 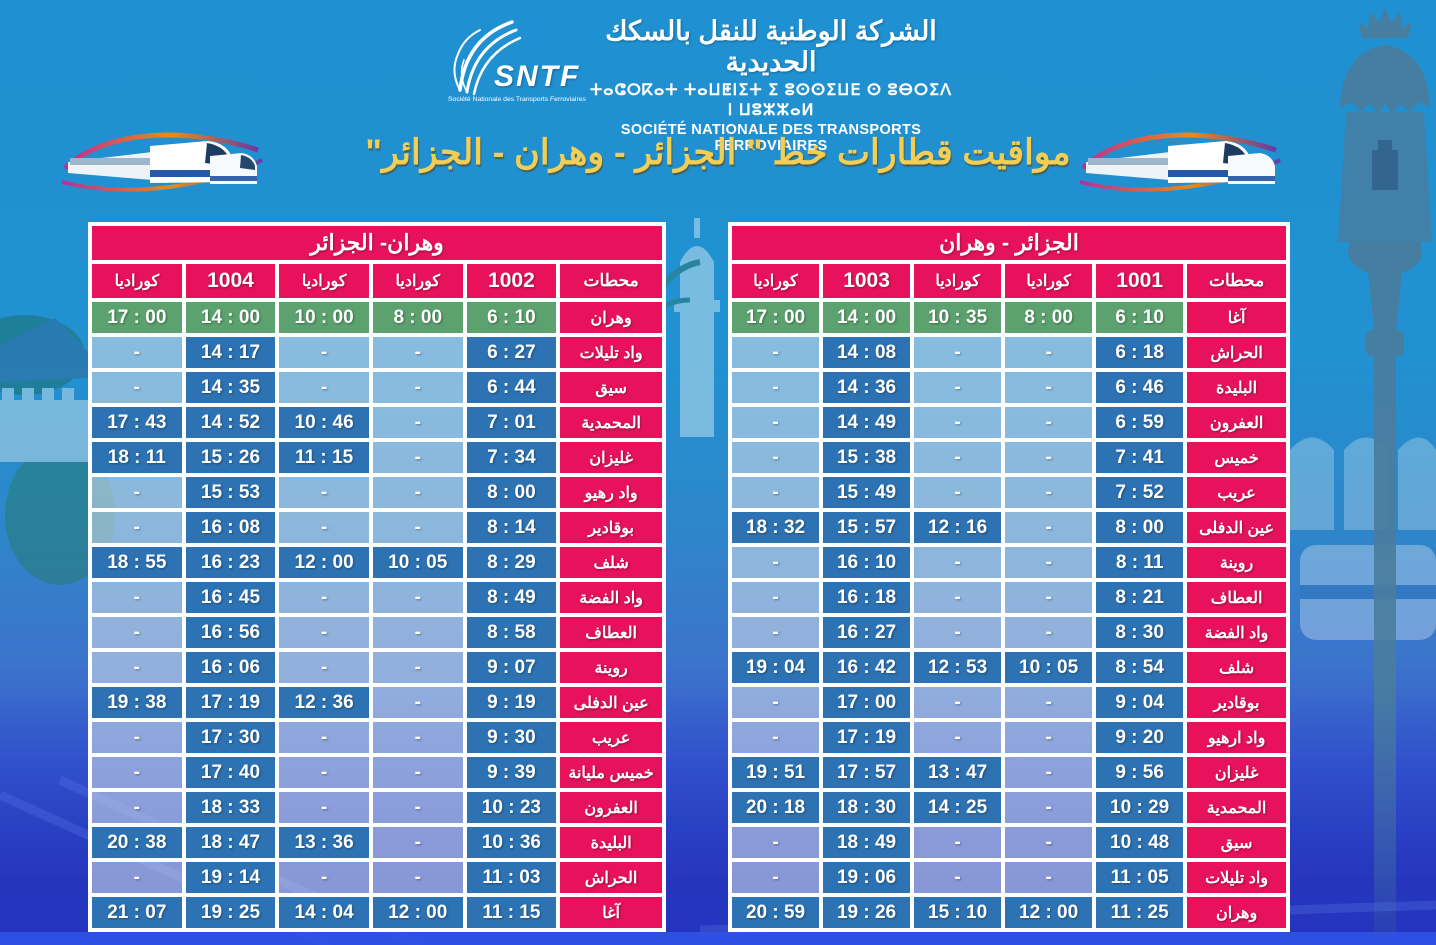 What do you see at coordinates (867, 772) in the screenshot?
I see `time-cell: 17 : 57` at bounding box center [867, 772].